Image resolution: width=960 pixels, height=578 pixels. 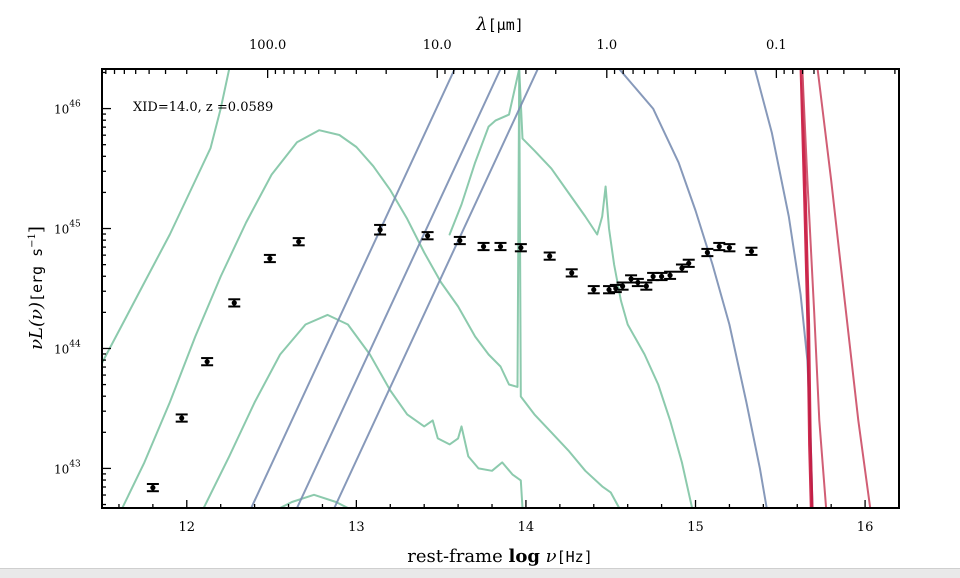 I want to click on y-tick-exponent: 46, so click(x=75, y=105).